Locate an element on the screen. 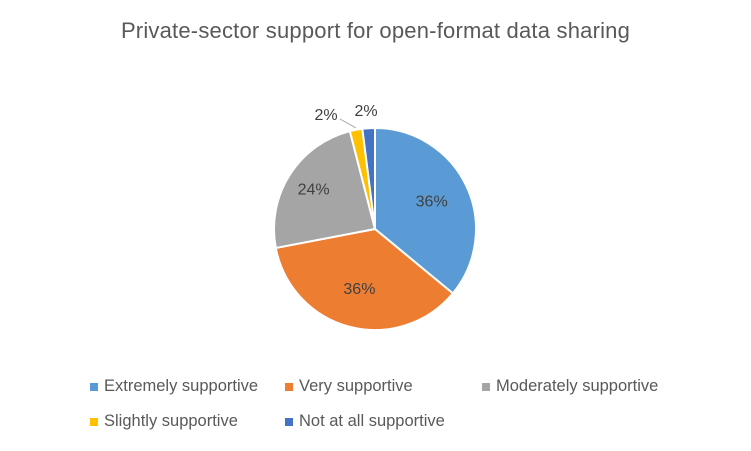  data-label-extremely-supportive: 36% is located at coordinates (432, 202).